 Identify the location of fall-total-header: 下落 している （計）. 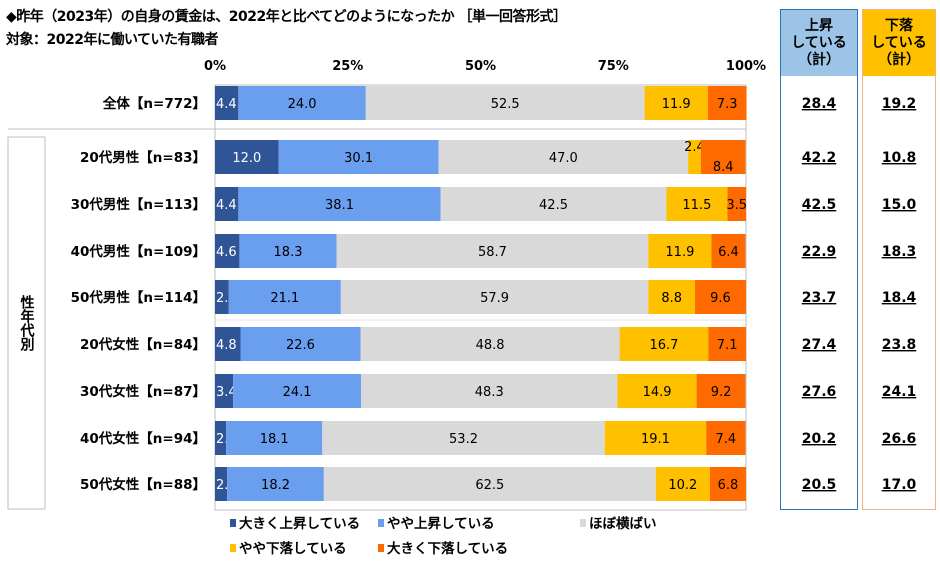
(899, 43).